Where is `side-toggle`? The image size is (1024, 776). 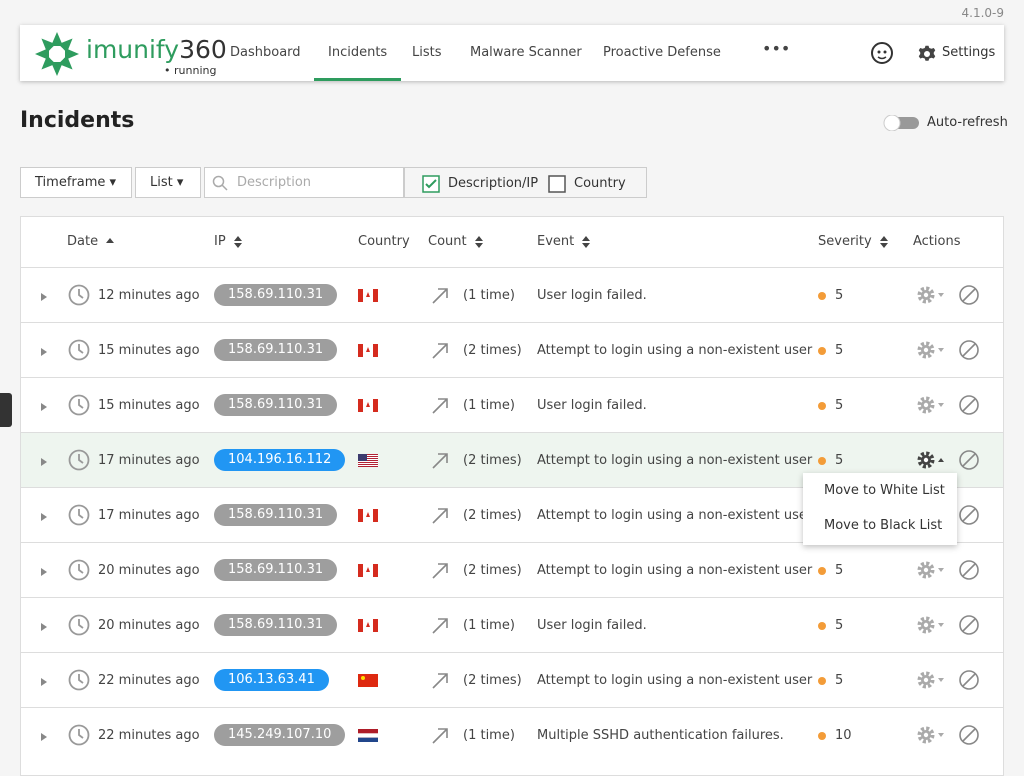
side-toggle is located at coordinates (6, 410).